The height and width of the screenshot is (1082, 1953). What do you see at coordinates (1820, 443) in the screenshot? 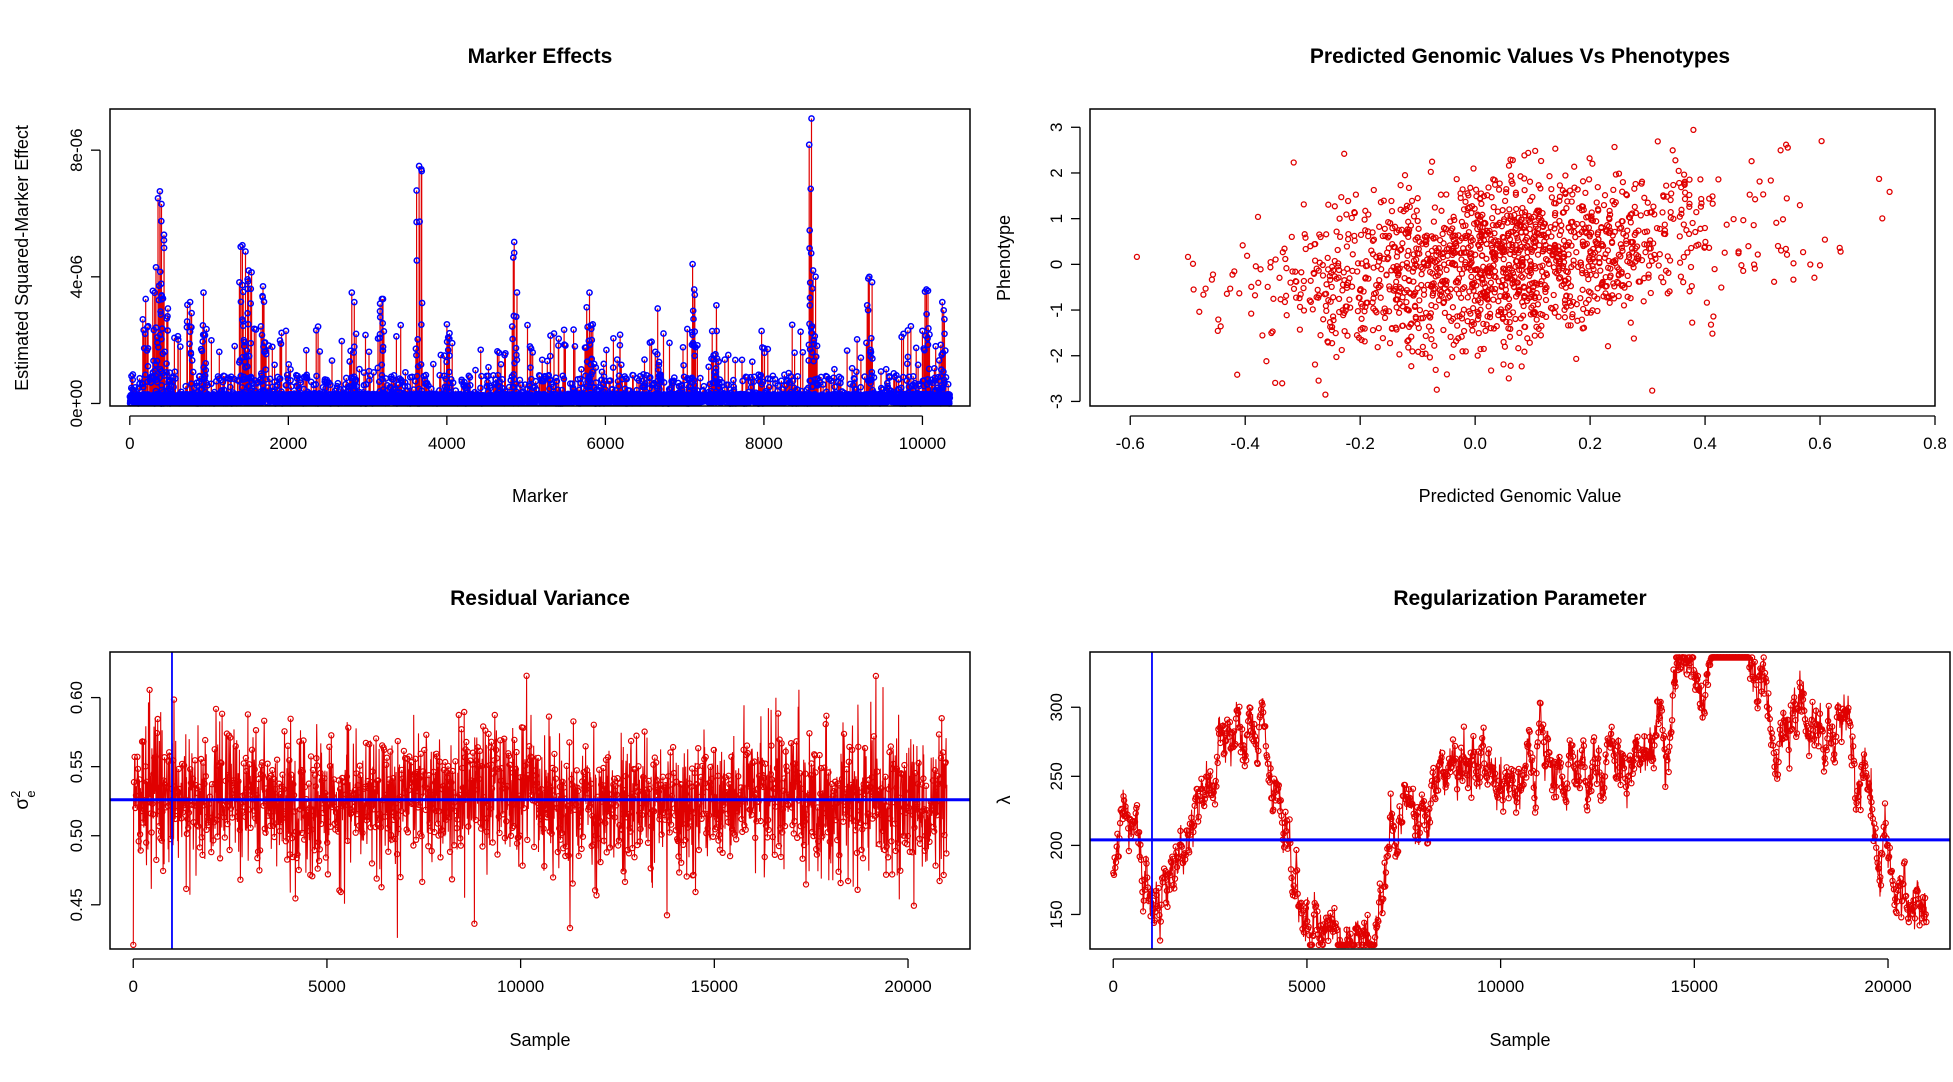
I see `predicted-vs-phenotype-x-tick-label: 0.6` at bounding box center [1820, 443].